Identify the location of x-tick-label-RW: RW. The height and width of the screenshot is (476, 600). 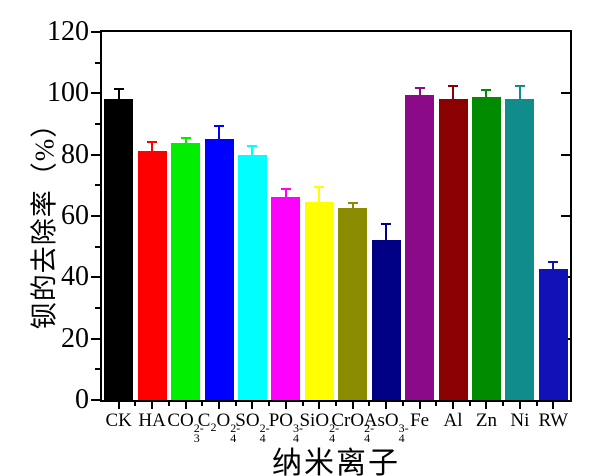
(554, 421).